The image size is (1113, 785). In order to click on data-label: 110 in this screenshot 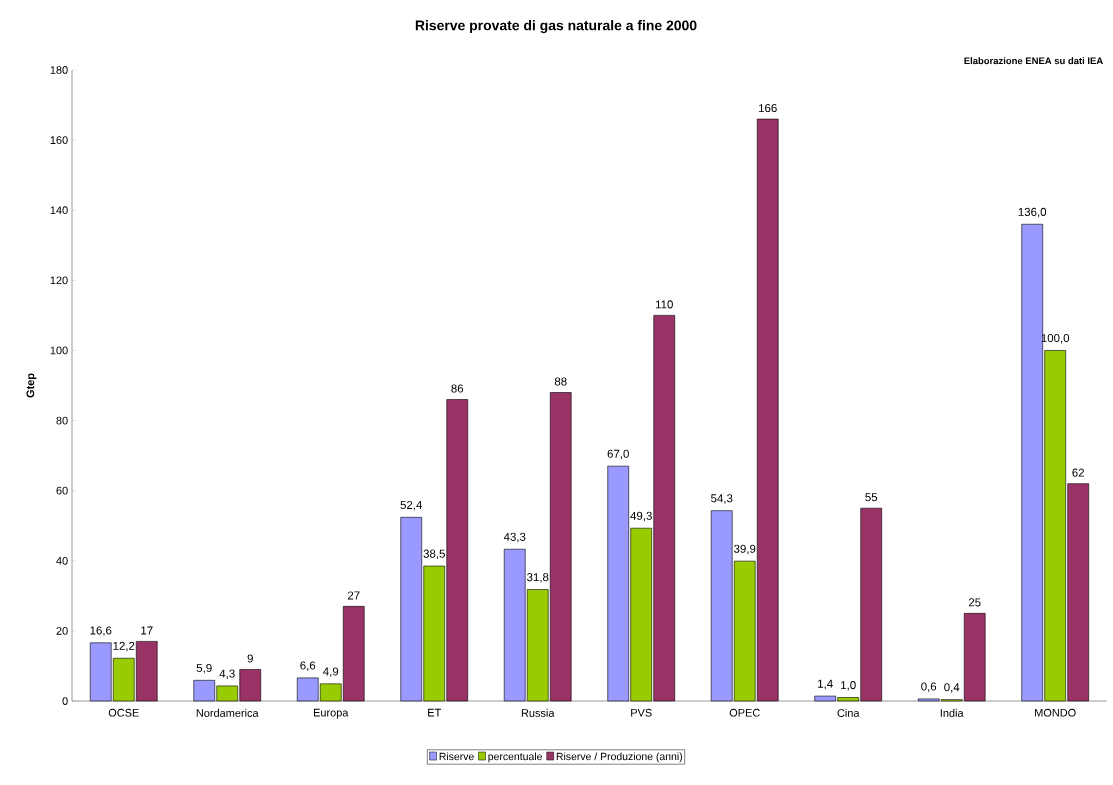, I will do `click(664, 304)`.